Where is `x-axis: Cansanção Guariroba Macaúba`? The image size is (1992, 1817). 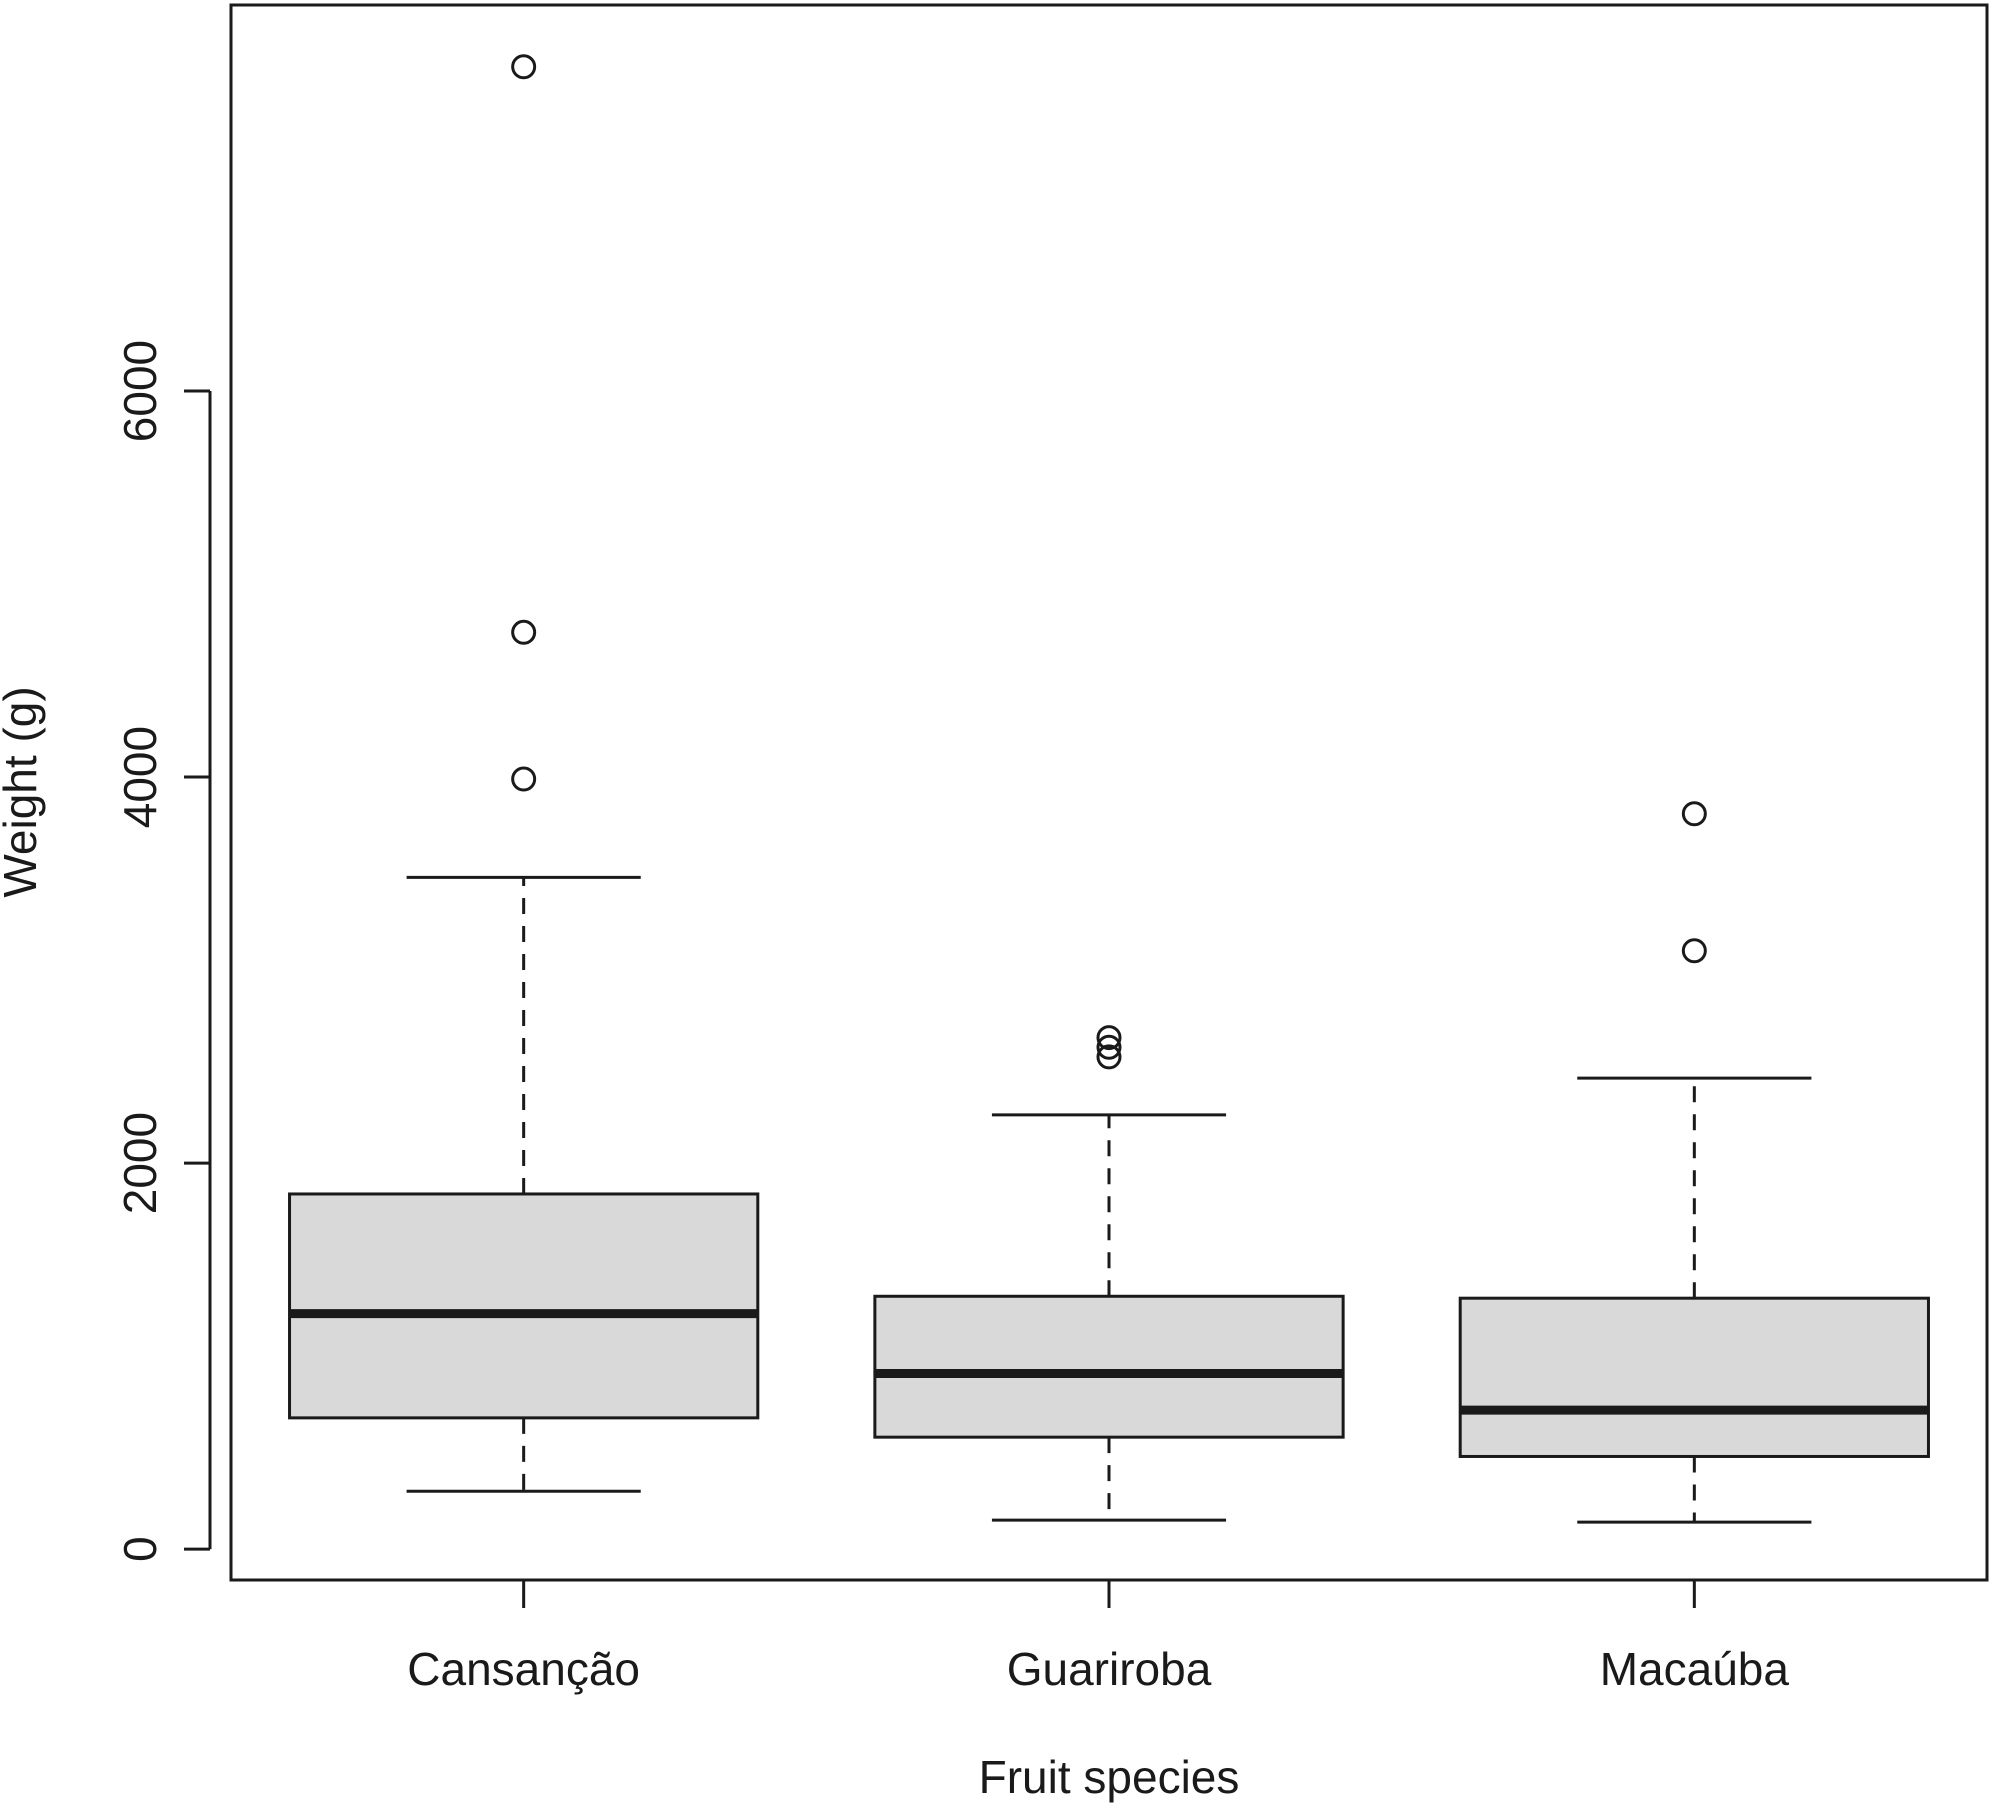 x-axis: Cansanção Guariroba Macaúba is located at coordinates (1098, 1637).